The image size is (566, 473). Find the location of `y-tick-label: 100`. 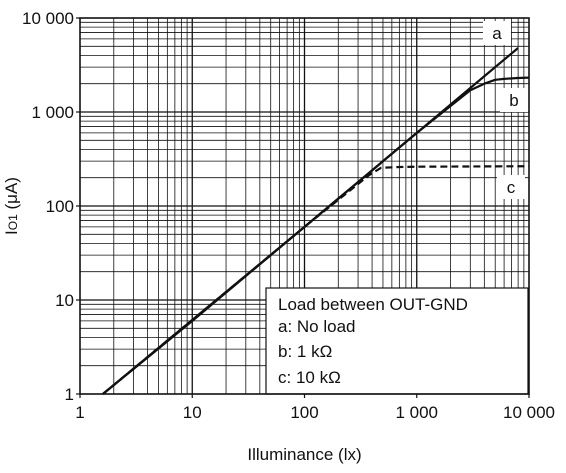

y-tick-label: 100 is located at coordinates (60, 206).